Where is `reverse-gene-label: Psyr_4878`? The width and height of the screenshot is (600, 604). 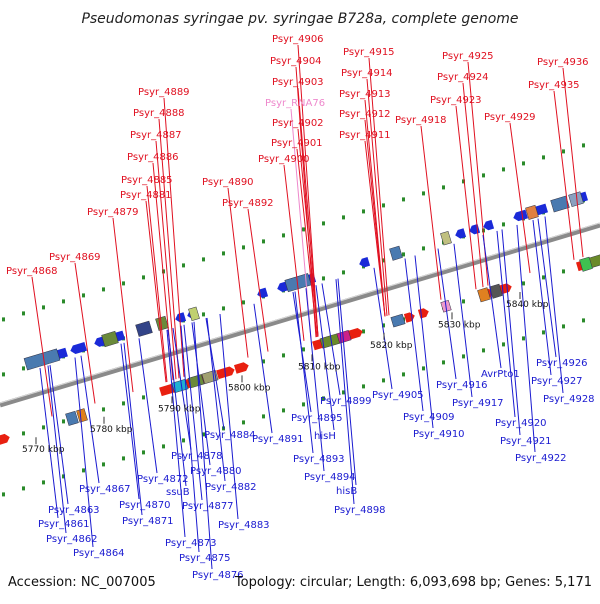 reverse-gene-label: Psyr_4878 is located at coordinates (197, 456).